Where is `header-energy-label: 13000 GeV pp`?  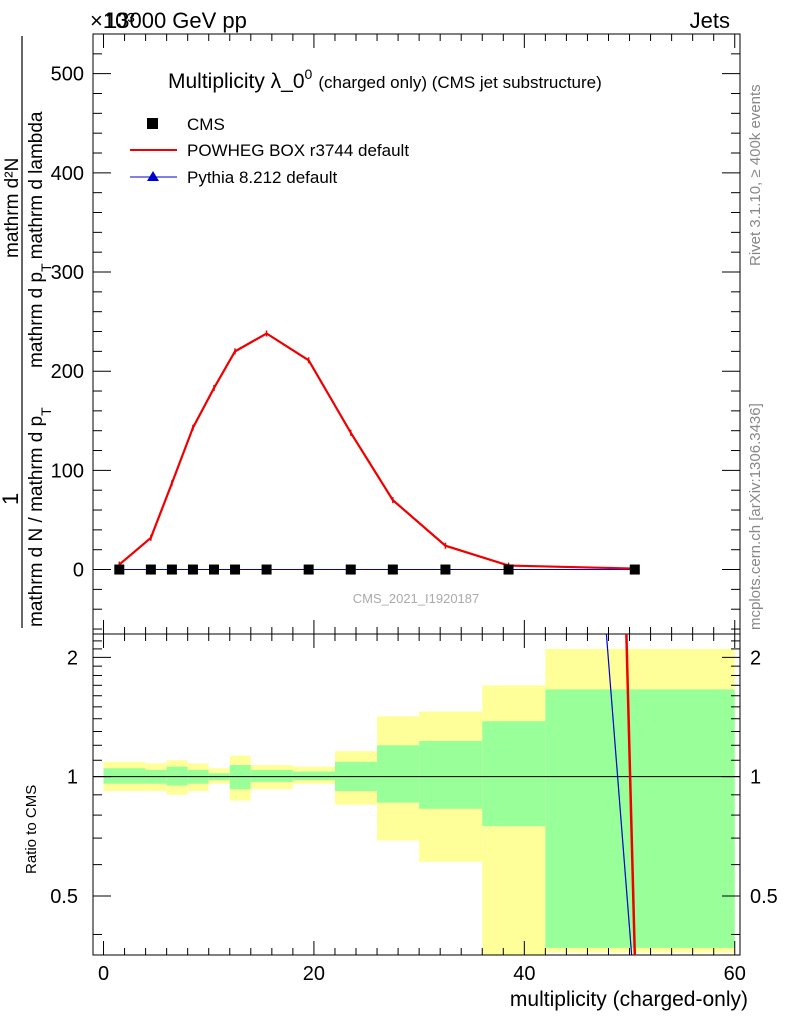
header-energy-label: 13000 GeV pp is located at coordinates (176, 20).